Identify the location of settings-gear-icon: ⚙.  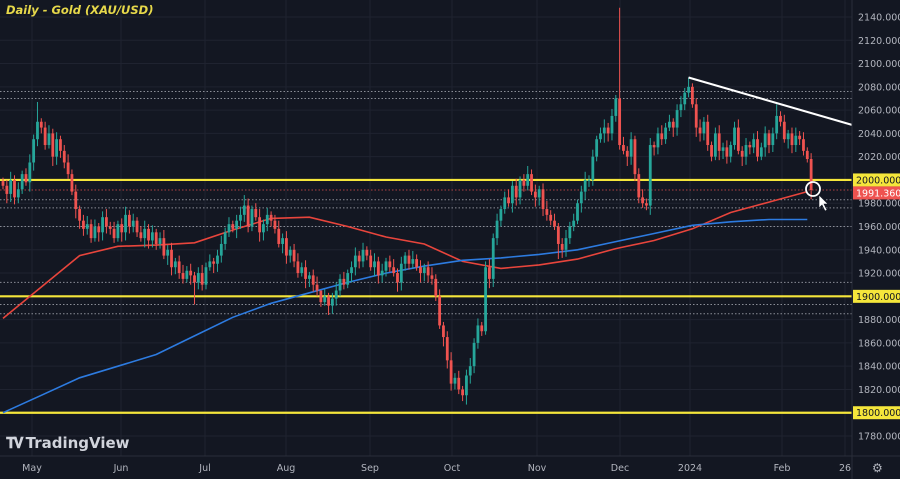
(877, 468).